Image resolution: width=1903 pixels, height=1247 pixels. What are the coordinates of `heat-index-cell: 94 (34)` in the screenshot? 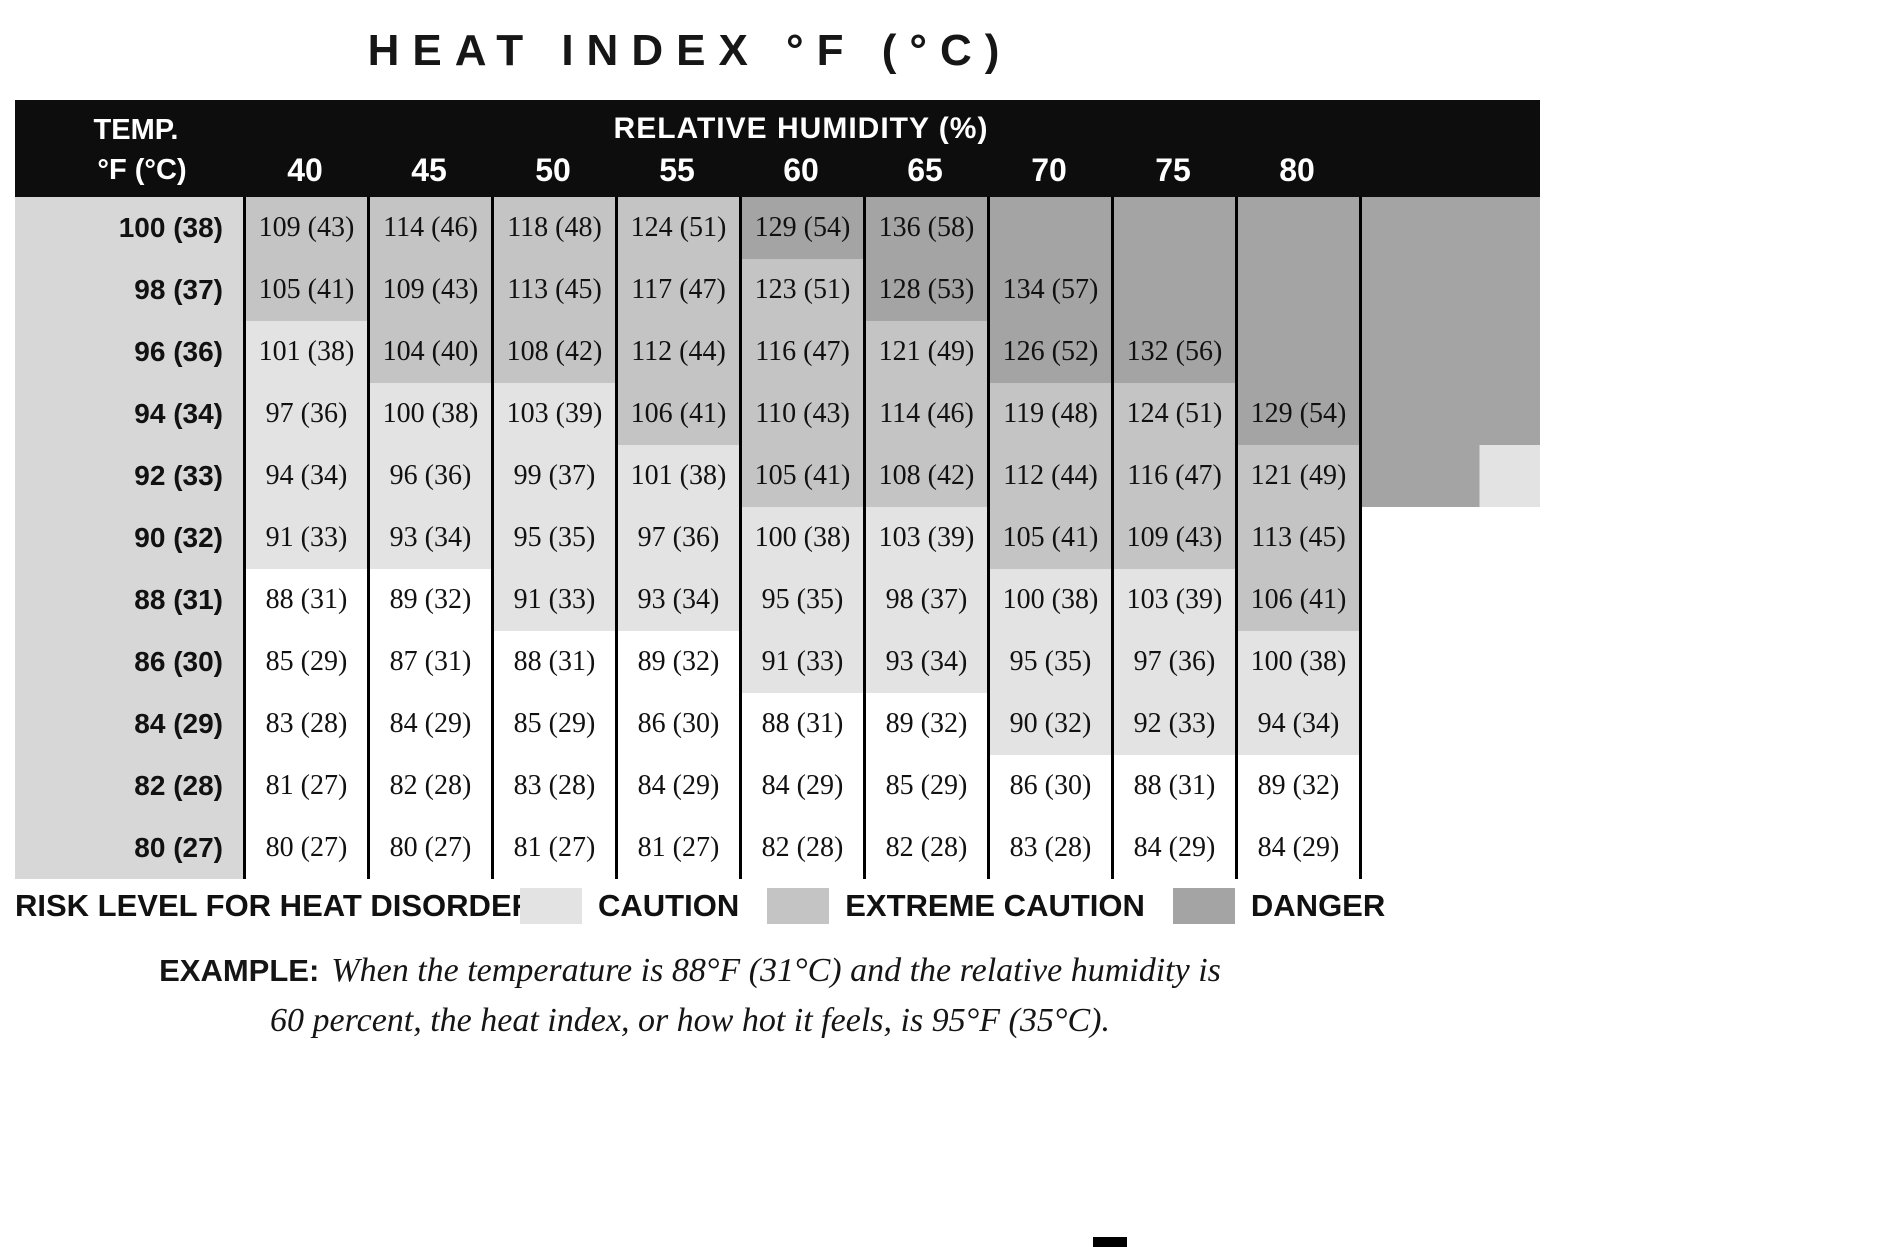 It's located at (1297, 724).